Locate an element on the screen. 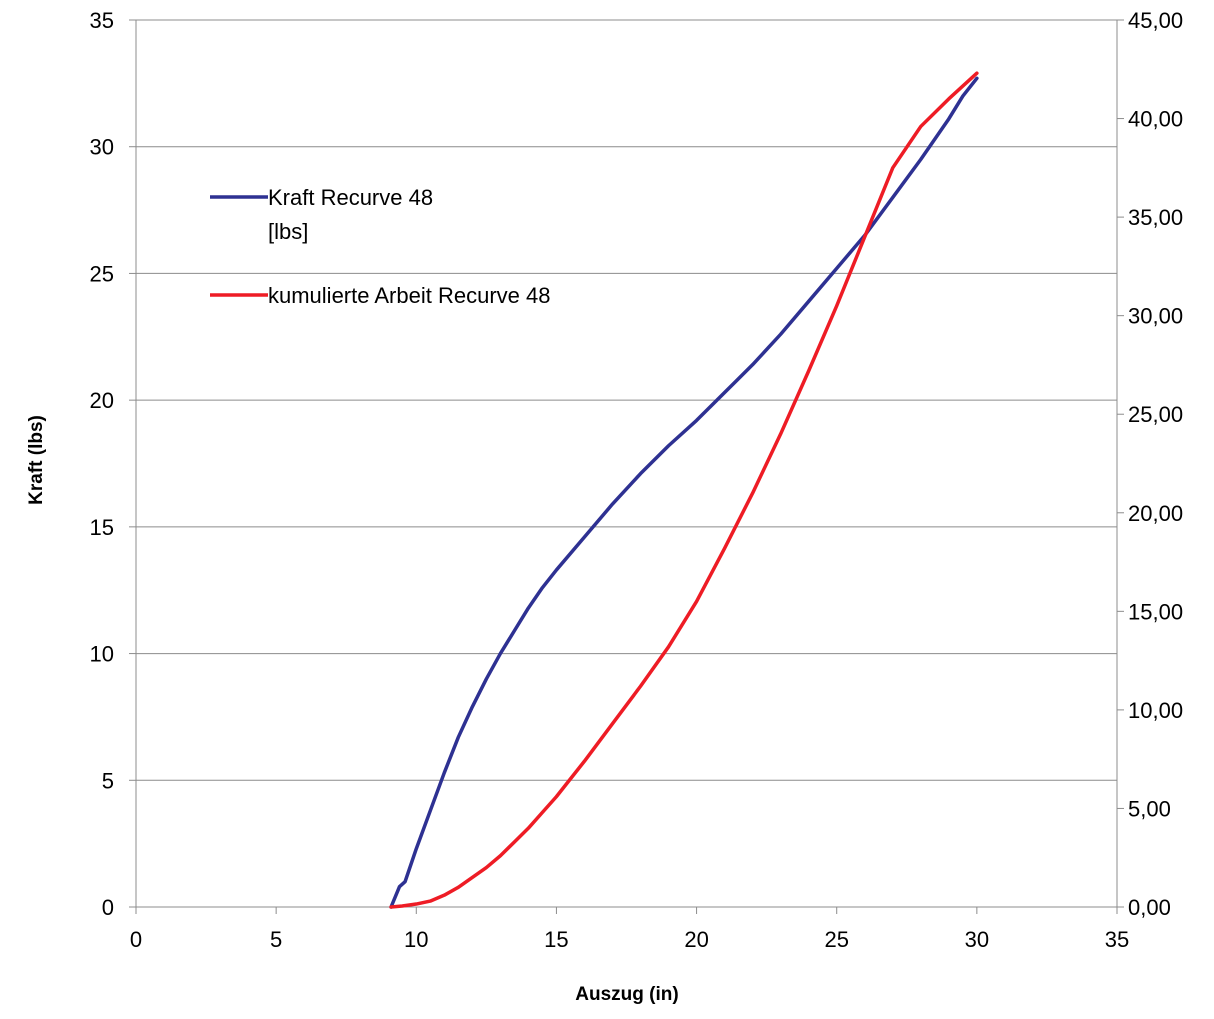  x-axis-ticks: 0 5 10 15 20 25 30 35 is located at coordinates (629, 929).